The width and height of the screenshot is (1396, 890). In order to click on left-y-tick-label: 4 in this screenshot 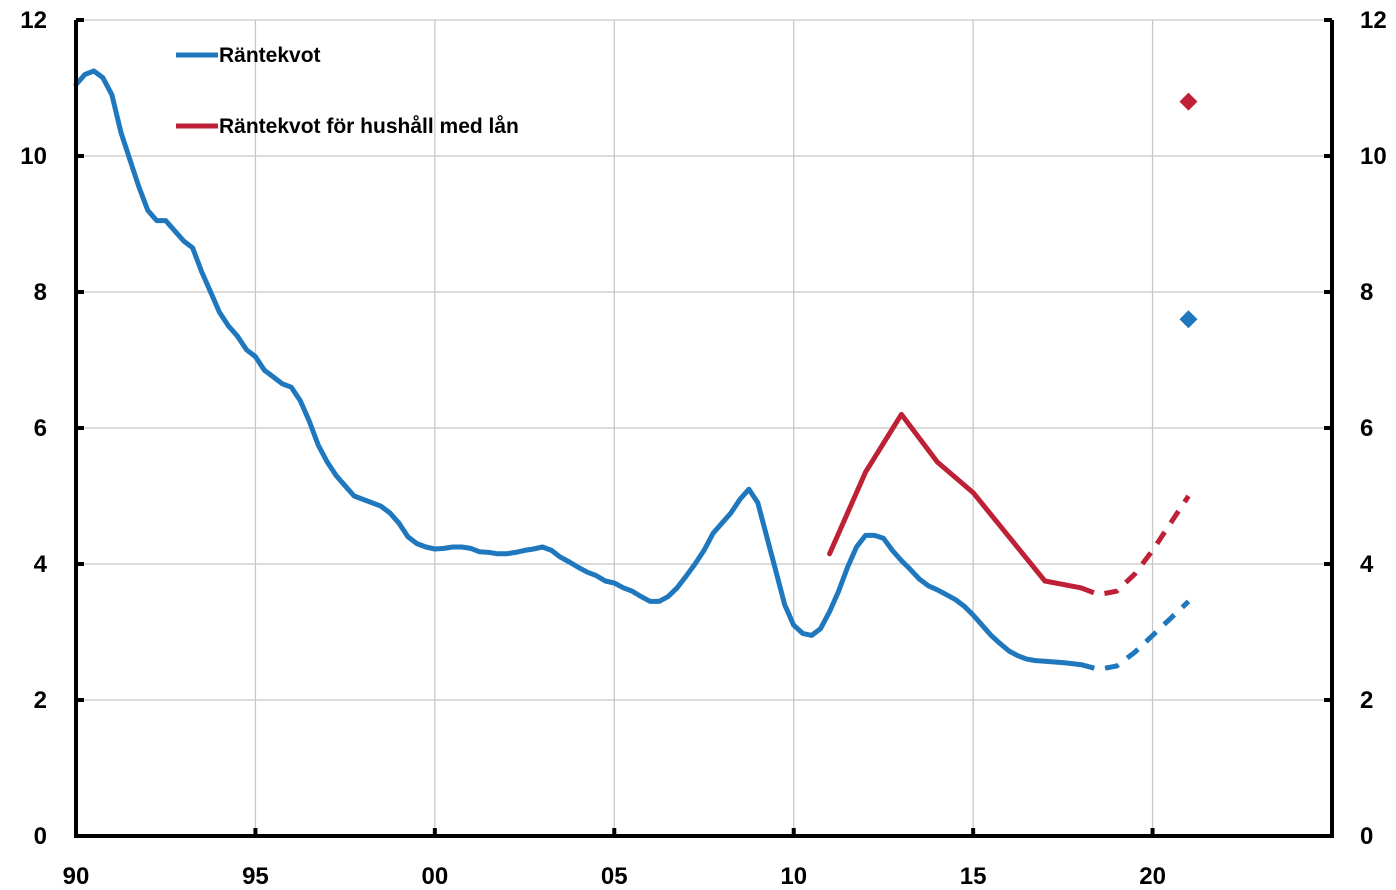, I will do `click(41, 564)`.